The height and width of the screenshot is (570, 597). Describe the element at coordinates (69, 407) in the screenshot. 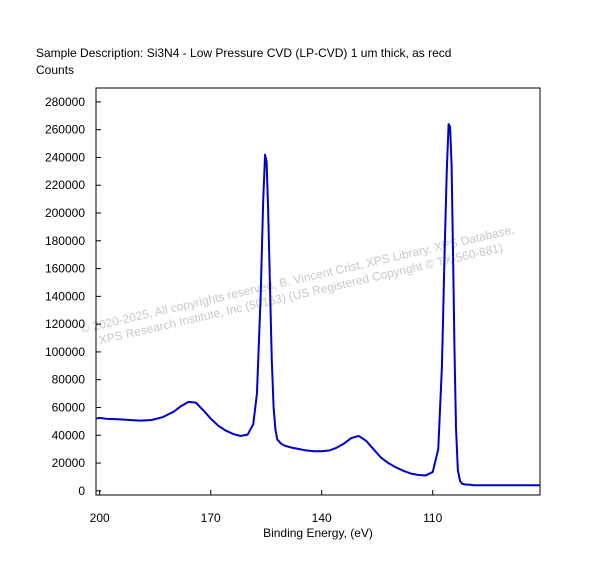

I see `y-tick-label: 60000` at that location.